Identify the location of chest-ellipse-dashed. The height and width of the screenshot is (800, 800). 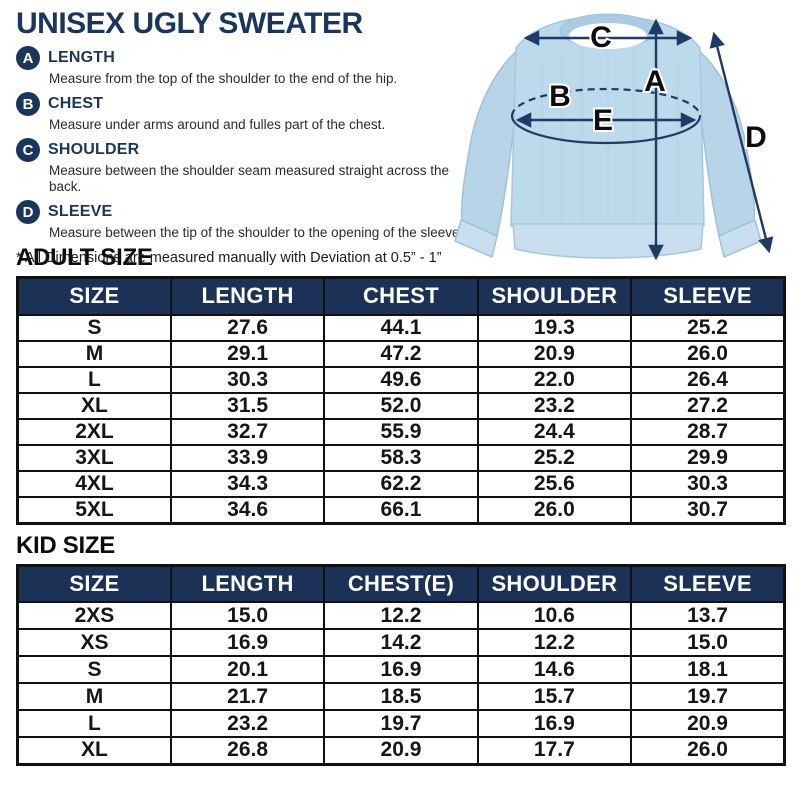
(606, 102).